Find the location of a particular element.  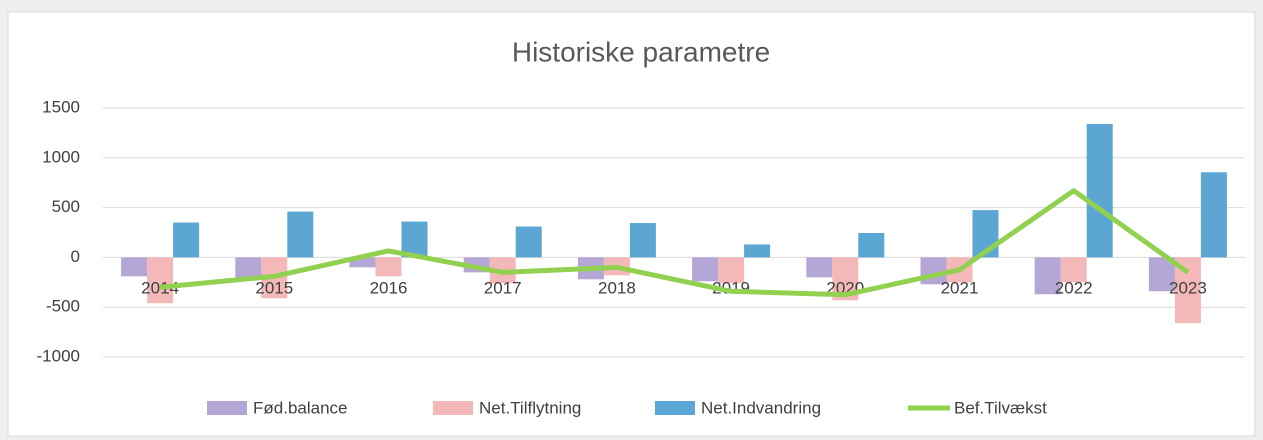

chart-title: Historiske parametre is located at coordinates (641, 51).